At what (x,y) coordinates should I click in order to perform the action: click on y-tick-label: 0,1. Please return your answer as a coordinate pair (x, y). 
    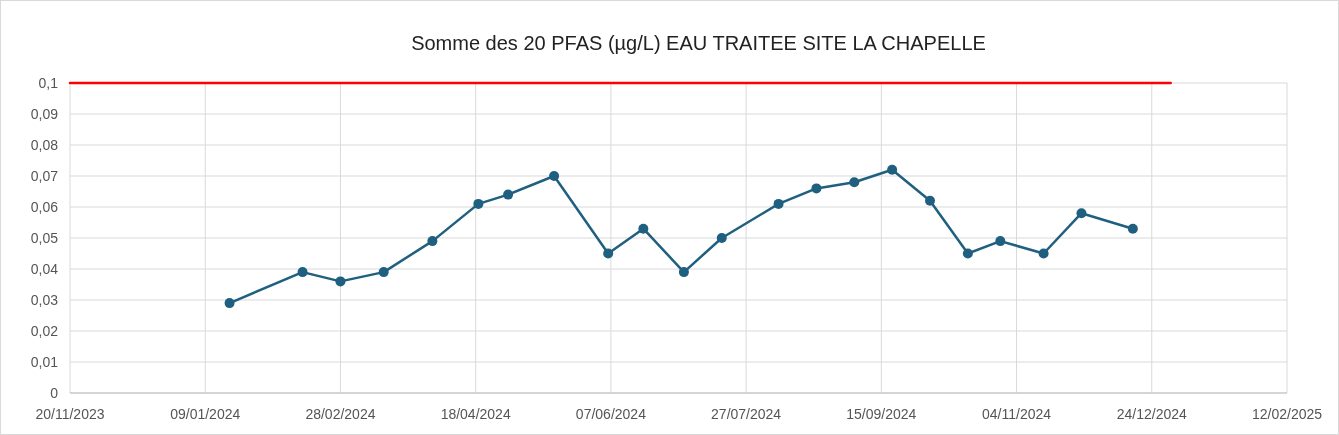
    Looking at the image, I should click on (48, 82).